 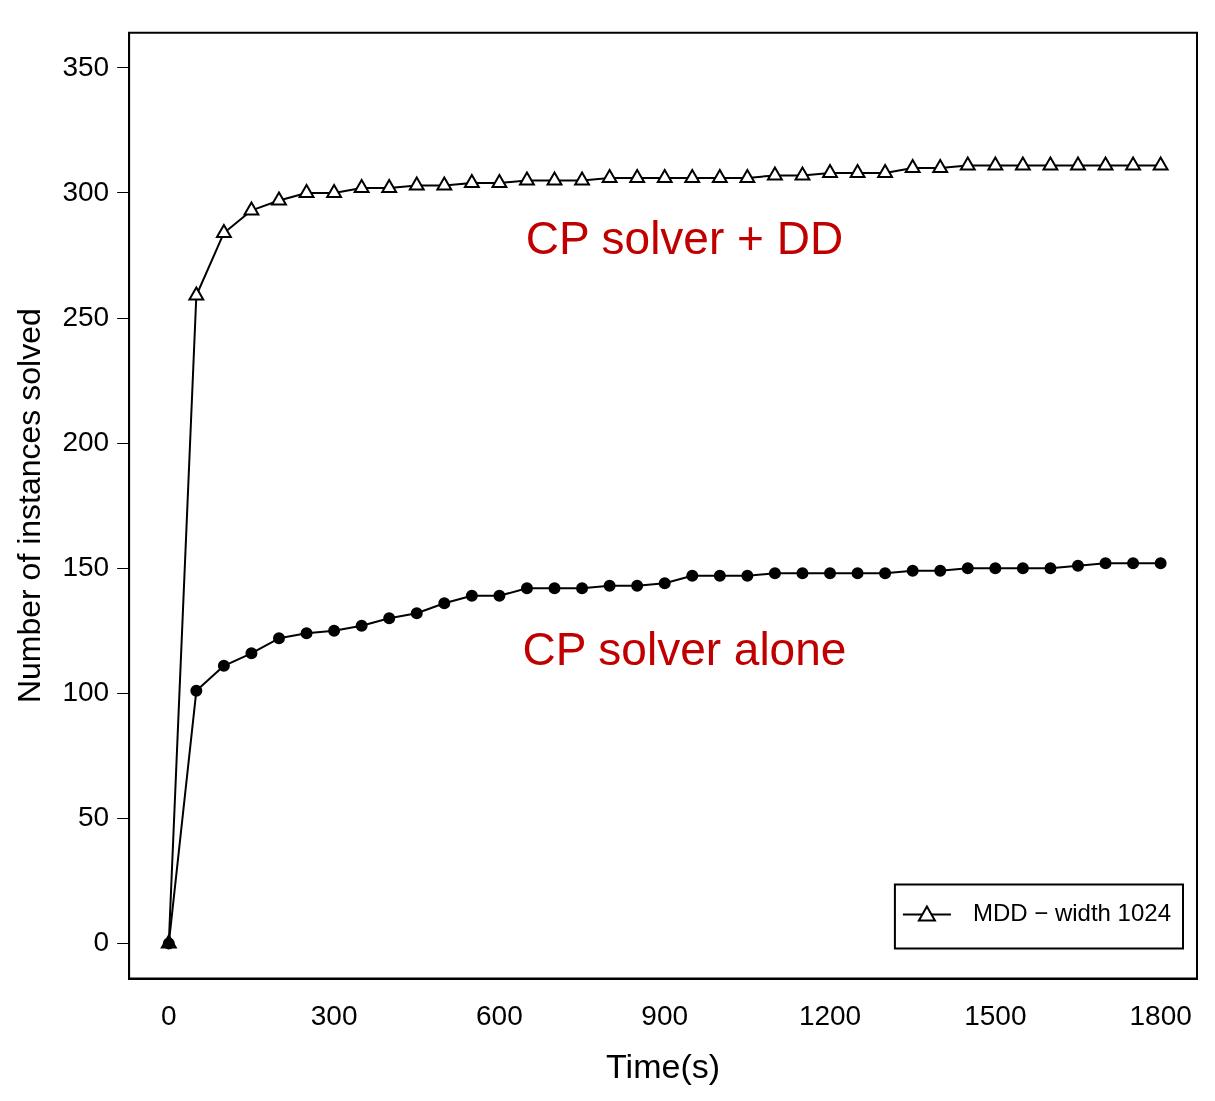 What do you see at coordinates (86, 441) in the screenshot?
I see `y-tick-label: 200` at bounding box center [86, 441].